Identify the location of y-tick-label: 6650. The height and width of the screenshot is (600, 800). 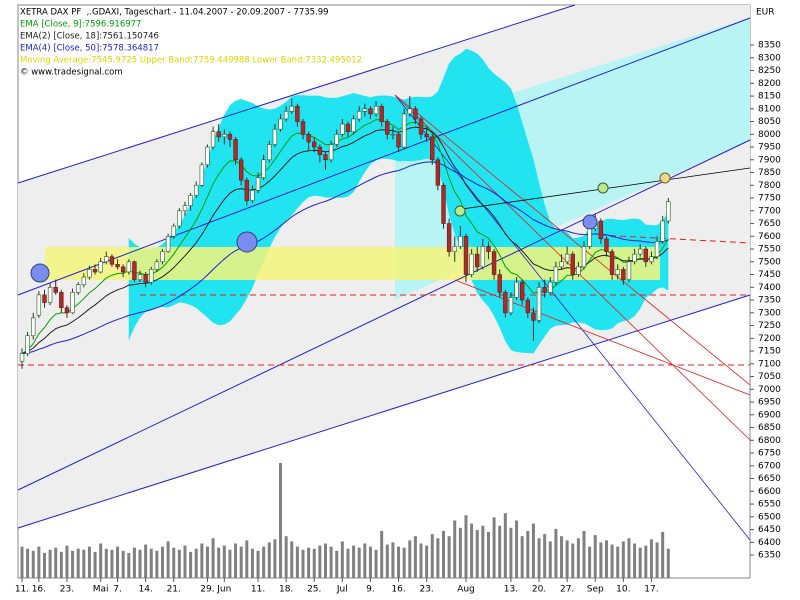
(769, 479).